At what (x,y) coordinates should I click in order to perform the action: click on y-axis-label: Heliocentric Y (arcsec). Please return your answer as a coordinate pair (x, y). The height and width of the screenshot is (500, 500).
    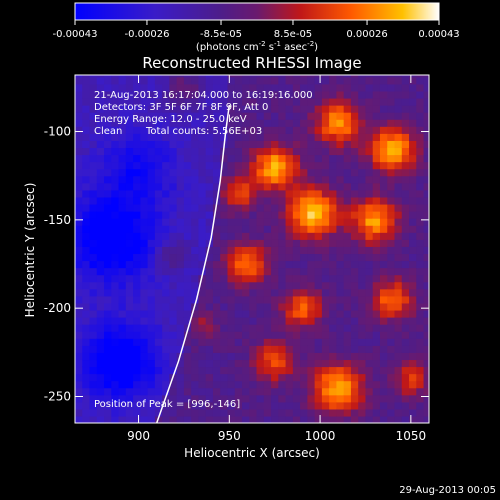
    Looking at the image, I should click on (30, 250).